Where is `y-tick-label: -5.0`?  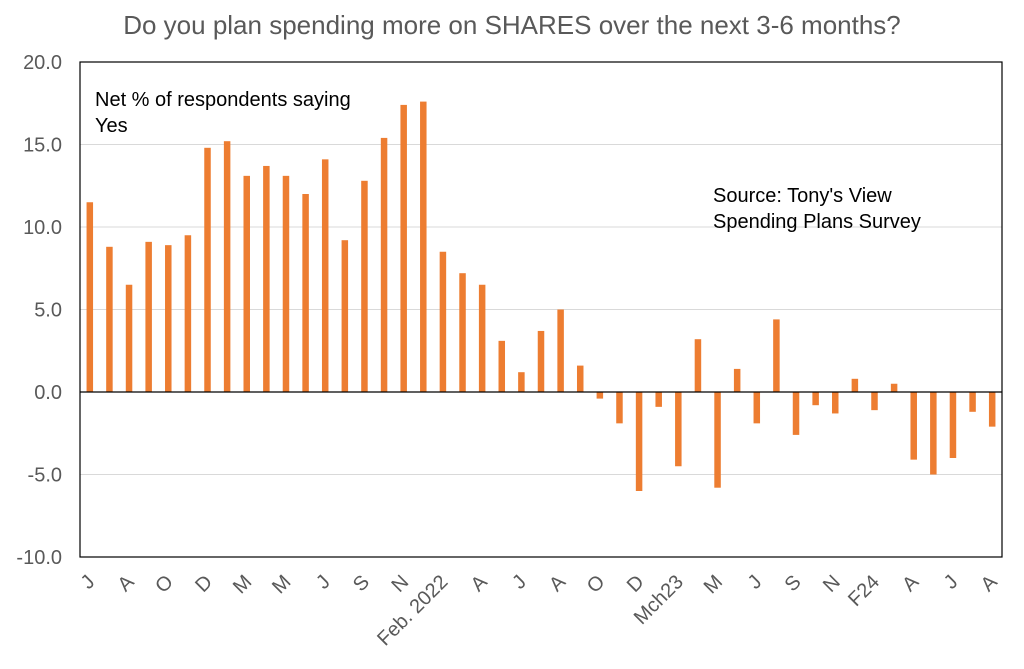 y-tick-label: -5.0 is located at coordinates (45, 476).